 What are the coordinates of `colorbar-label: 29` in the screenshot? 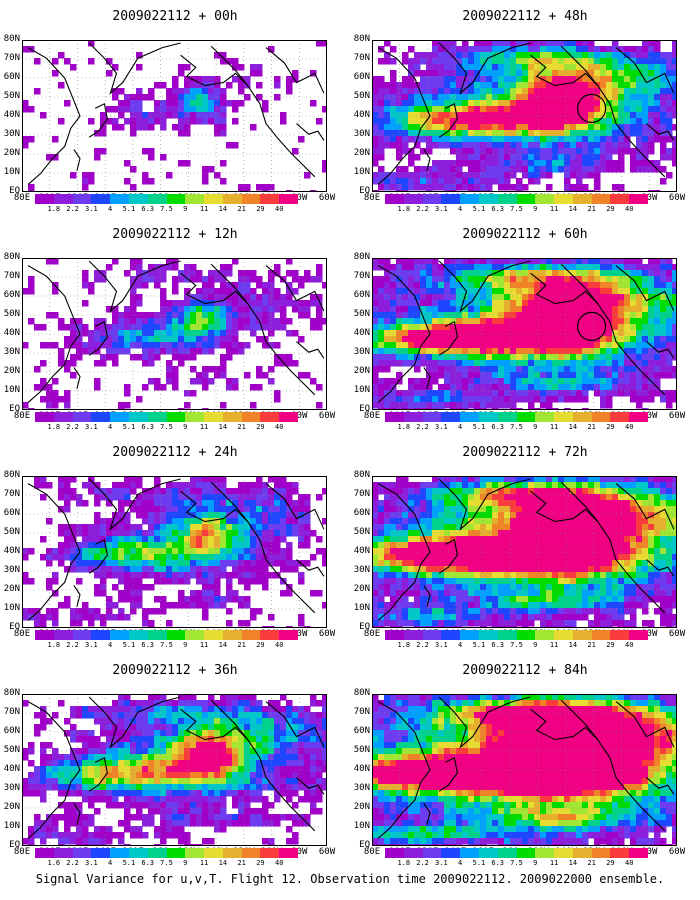 It's located at (610, 209).